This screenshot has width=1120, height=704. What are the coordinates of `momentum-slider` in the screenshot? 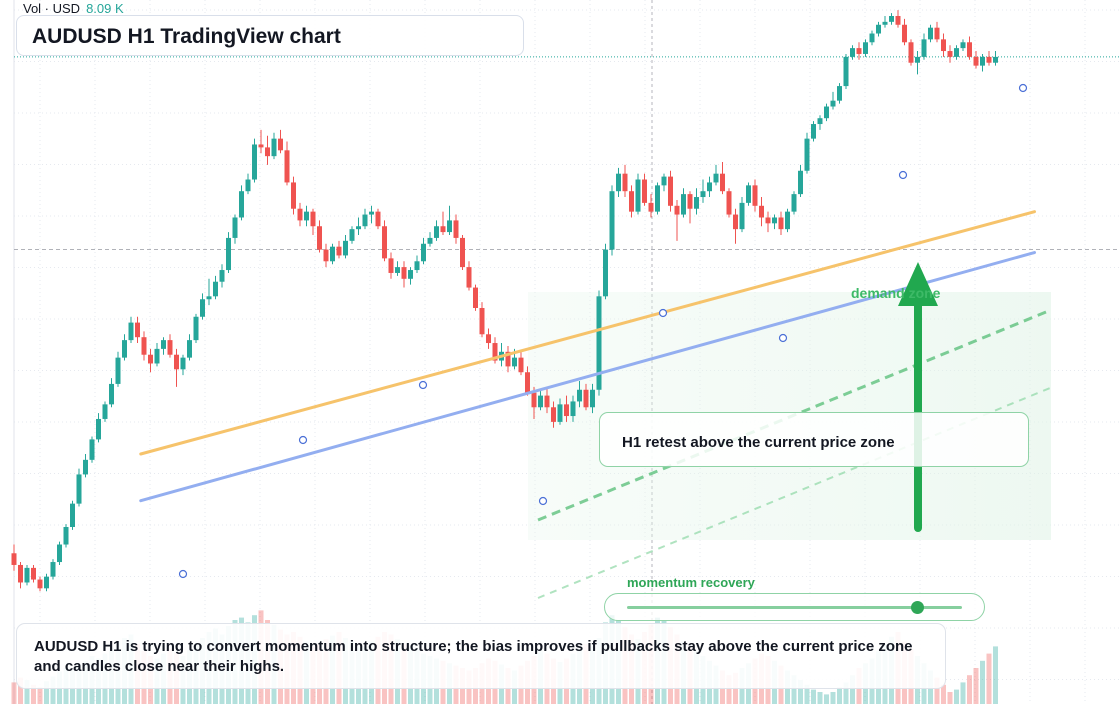 It's located at (794, 607).